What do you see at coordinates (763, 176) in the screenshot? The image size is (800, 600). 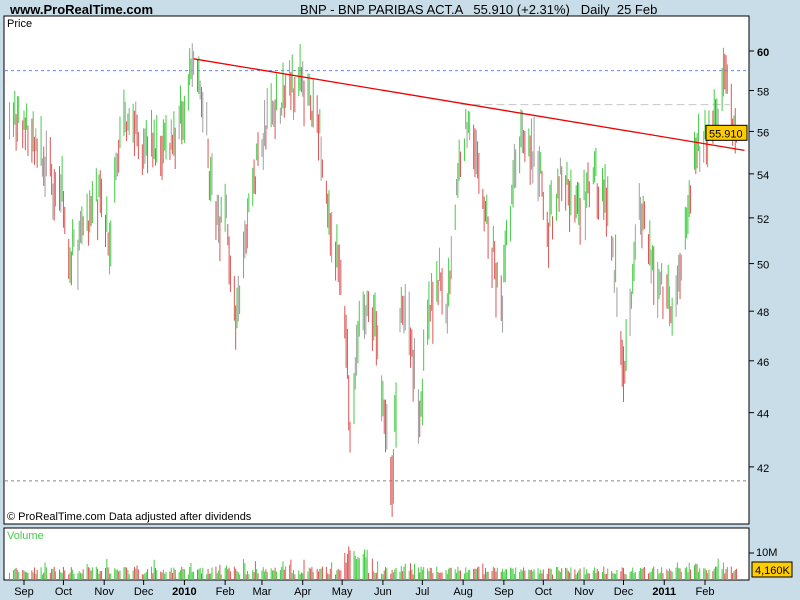 I see `y-tick-label: 54` at bounding box center [763, 176].